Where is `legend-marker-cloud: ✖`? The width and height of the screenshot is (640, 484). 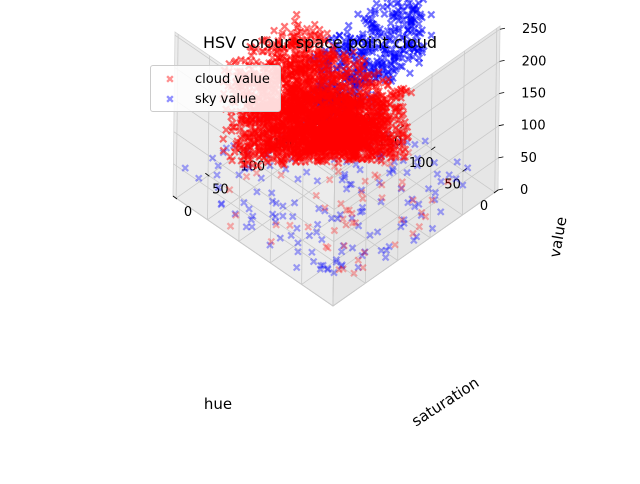
legend-marker-cloud: ✖ is located at coordinates (170, 79).